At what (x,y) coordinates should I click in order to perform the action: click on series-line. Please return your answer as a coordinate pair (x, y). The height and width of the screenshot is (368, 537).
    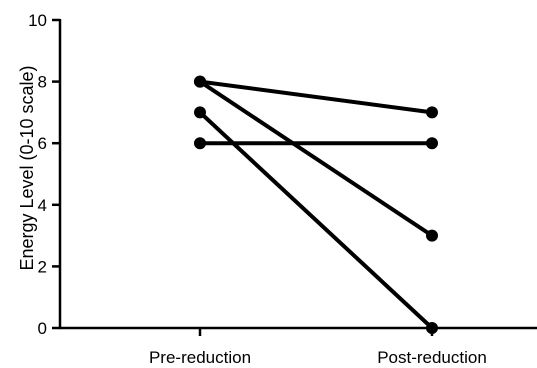
    Looking at the image, I should click on (316, 97).